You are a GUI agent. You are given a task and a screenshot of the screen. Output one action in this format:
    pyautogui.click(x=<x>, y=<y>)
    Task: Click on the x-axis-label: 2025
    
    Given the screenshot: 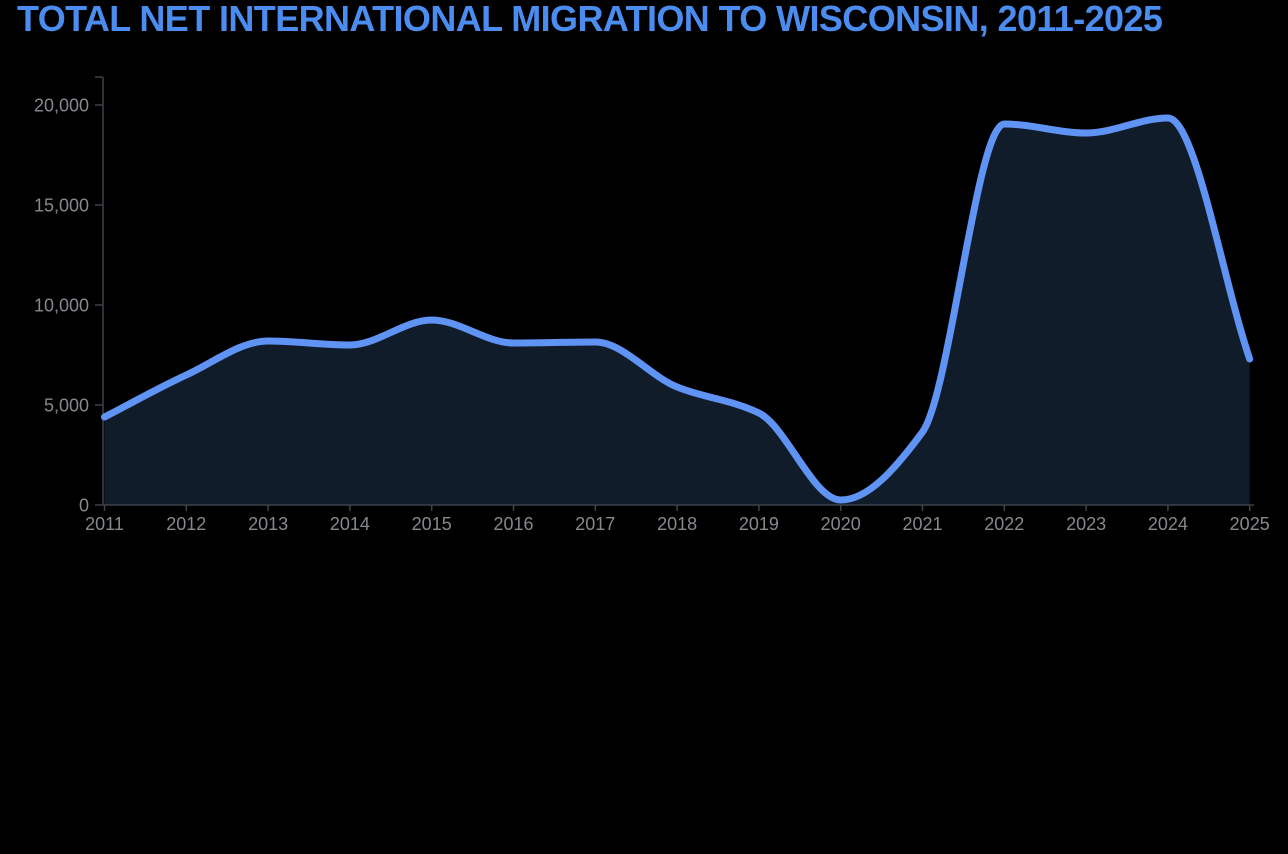 What is the action you would take?
    pyautogui.click(x=1250, y=524)
    